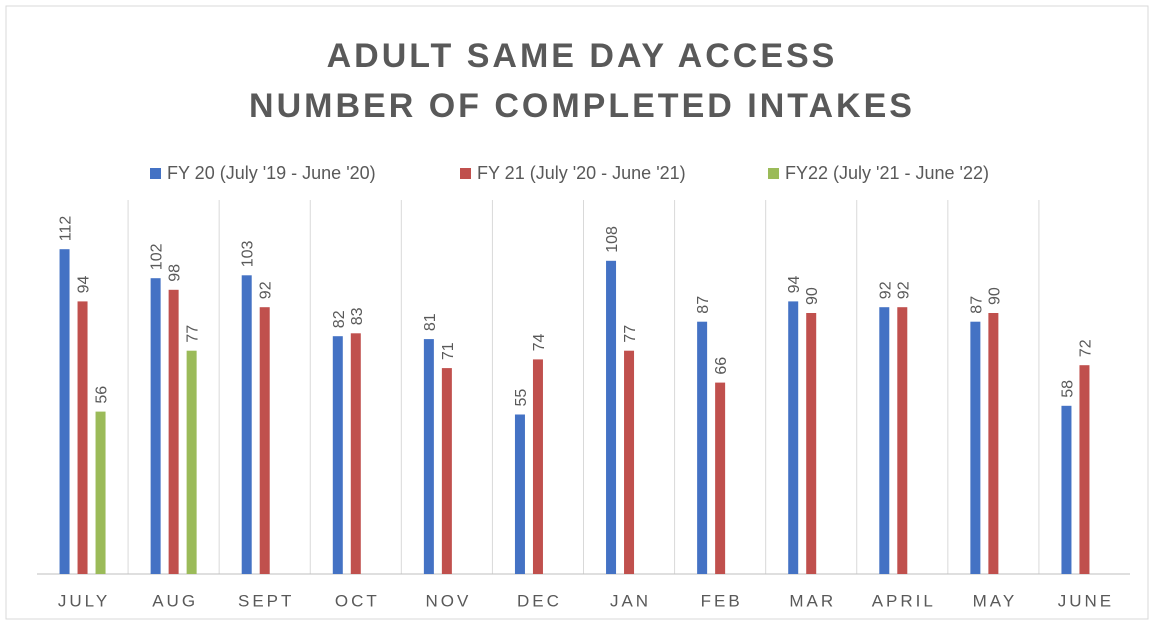 This screenshot has width=1154, height=630. What do you see at coordinates (887, 173) in the screenshot?
I see `legend-label: FY22 (July '21 - June '22)` at bounding box center [887, 173].